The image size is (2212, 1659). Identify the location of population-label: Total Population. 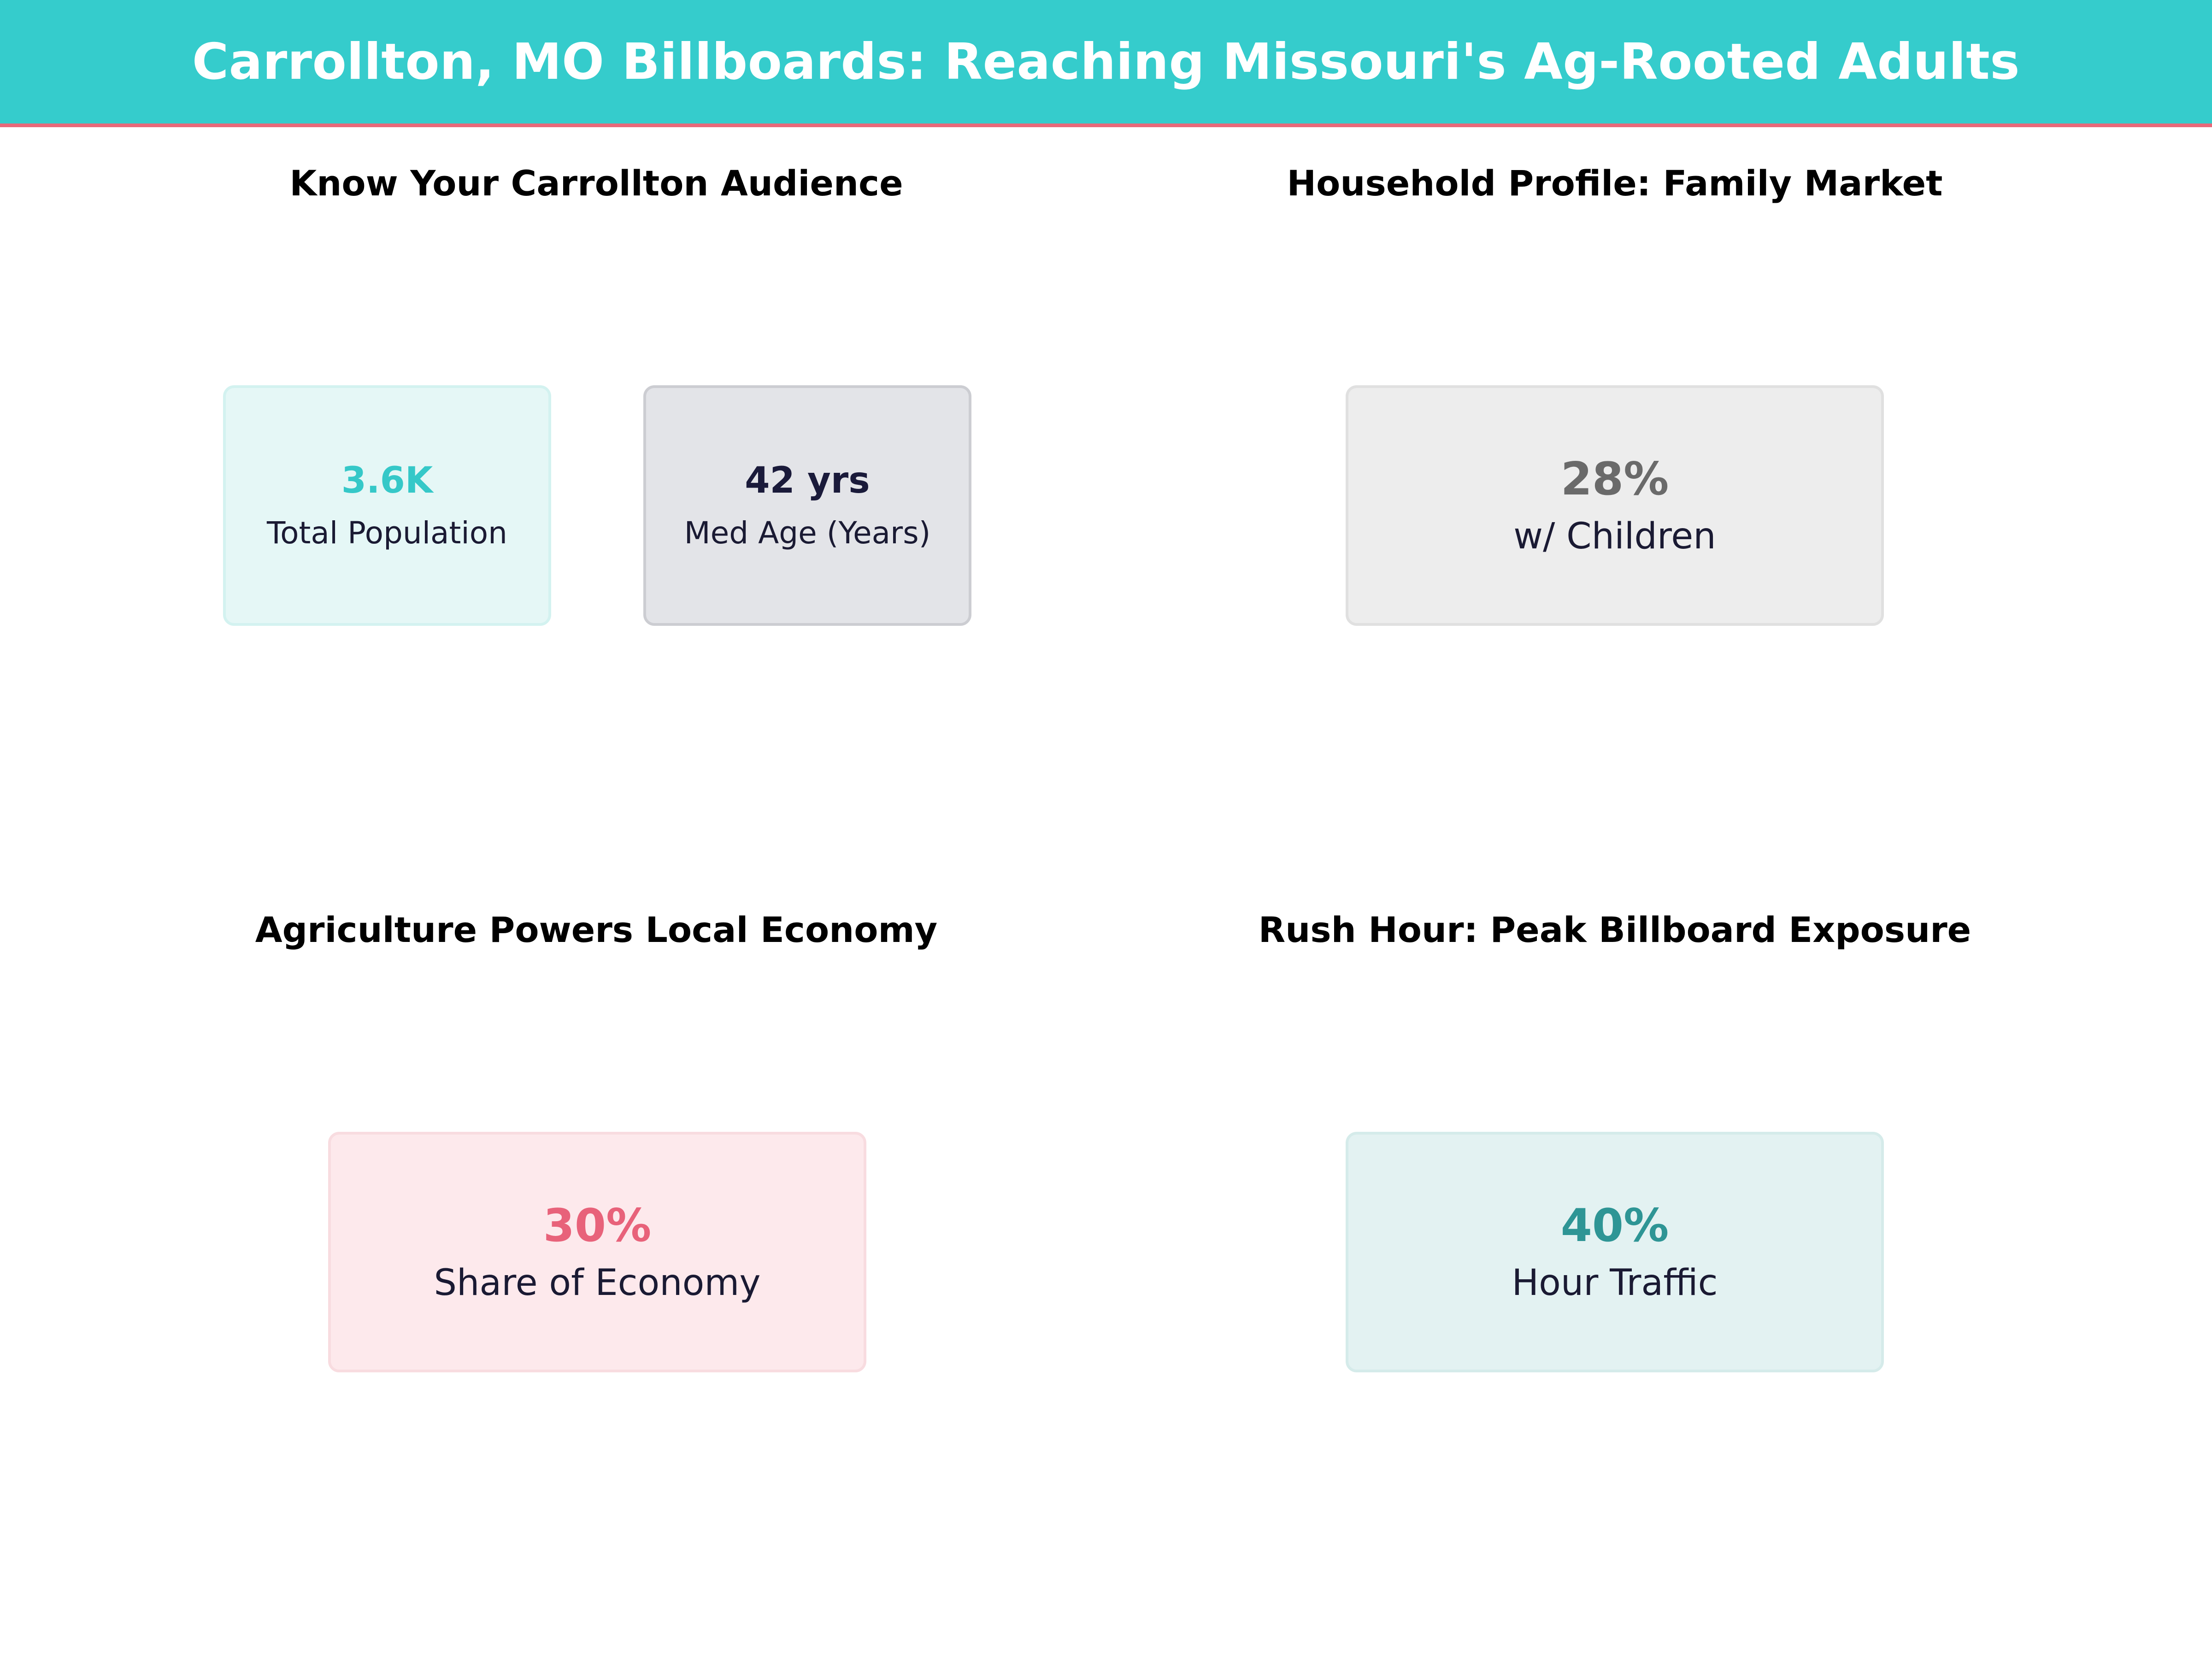
(387, 533).